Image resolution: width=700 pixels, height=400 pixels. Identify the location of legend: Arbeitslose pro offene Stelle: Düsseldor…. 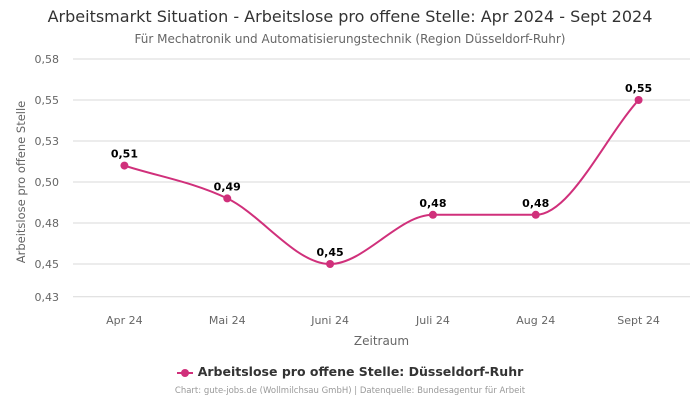
(350, 371).